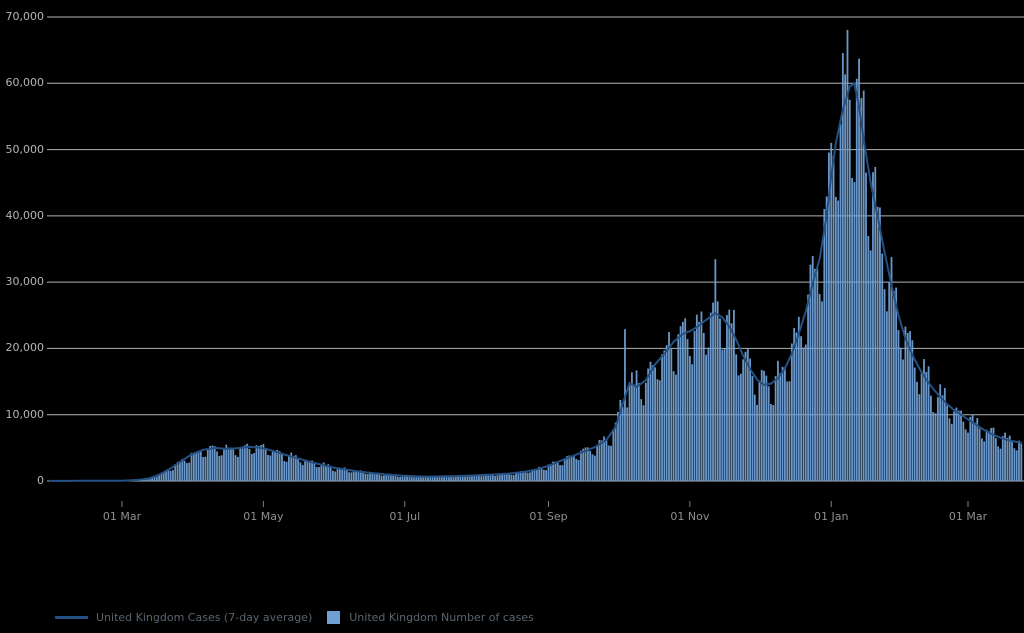  Describe the element at coordinates (25, 83) in the screenshot. I see `y-axis-tick-label: 60,000` at that location.